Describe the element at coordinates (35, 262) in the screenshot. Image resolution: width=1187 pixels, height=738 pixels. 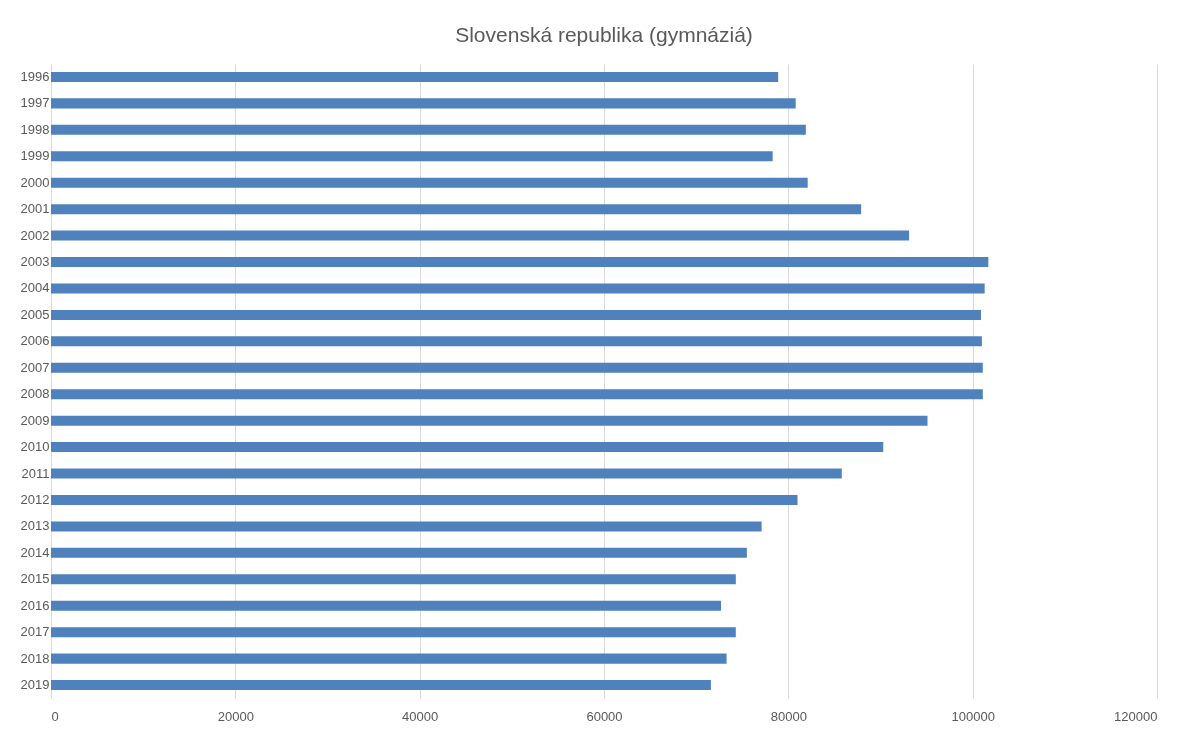
I see `y-tick-label: 2003` at that location.